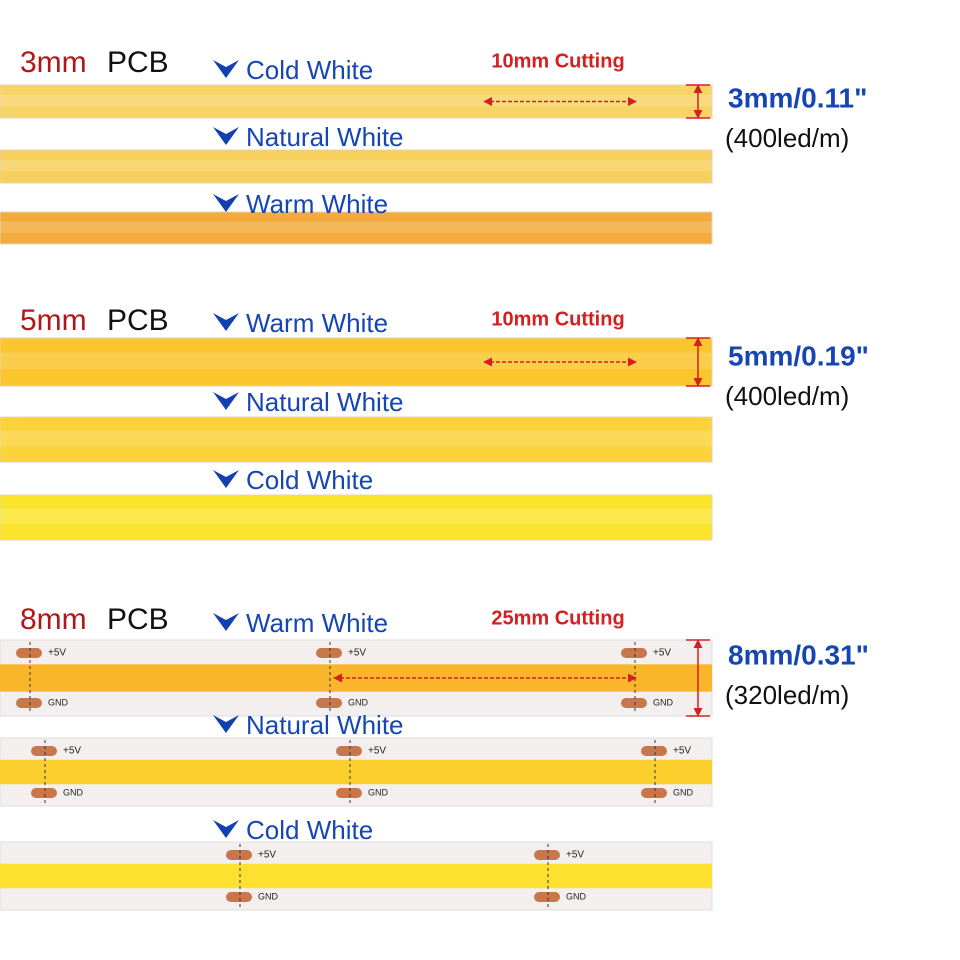 The height and width of the screenshot is (960, 960). What do you see at coordinates (557, 618) in the screenshot?
I see `cutting-label: 25mm Cutting` at bounding box center [557, 618].